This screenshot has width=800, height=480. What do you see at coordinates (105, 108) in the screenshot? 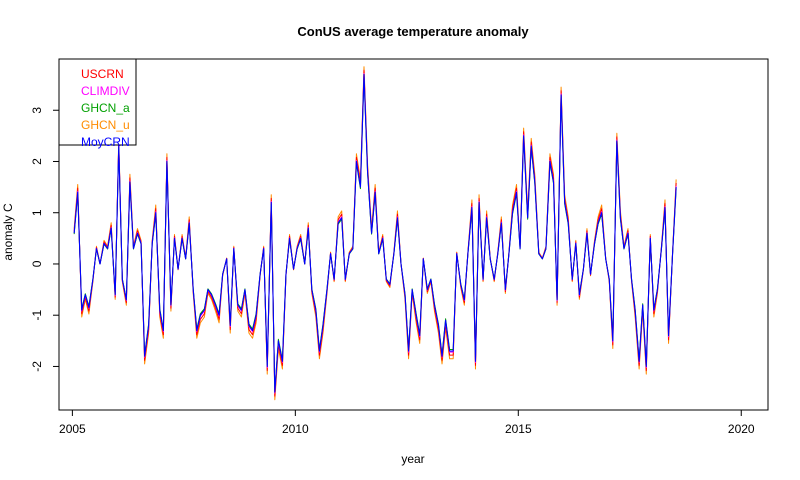
I see `legend-entry-ghcn-a: GHCN_a` at bounding box center [105, 108].